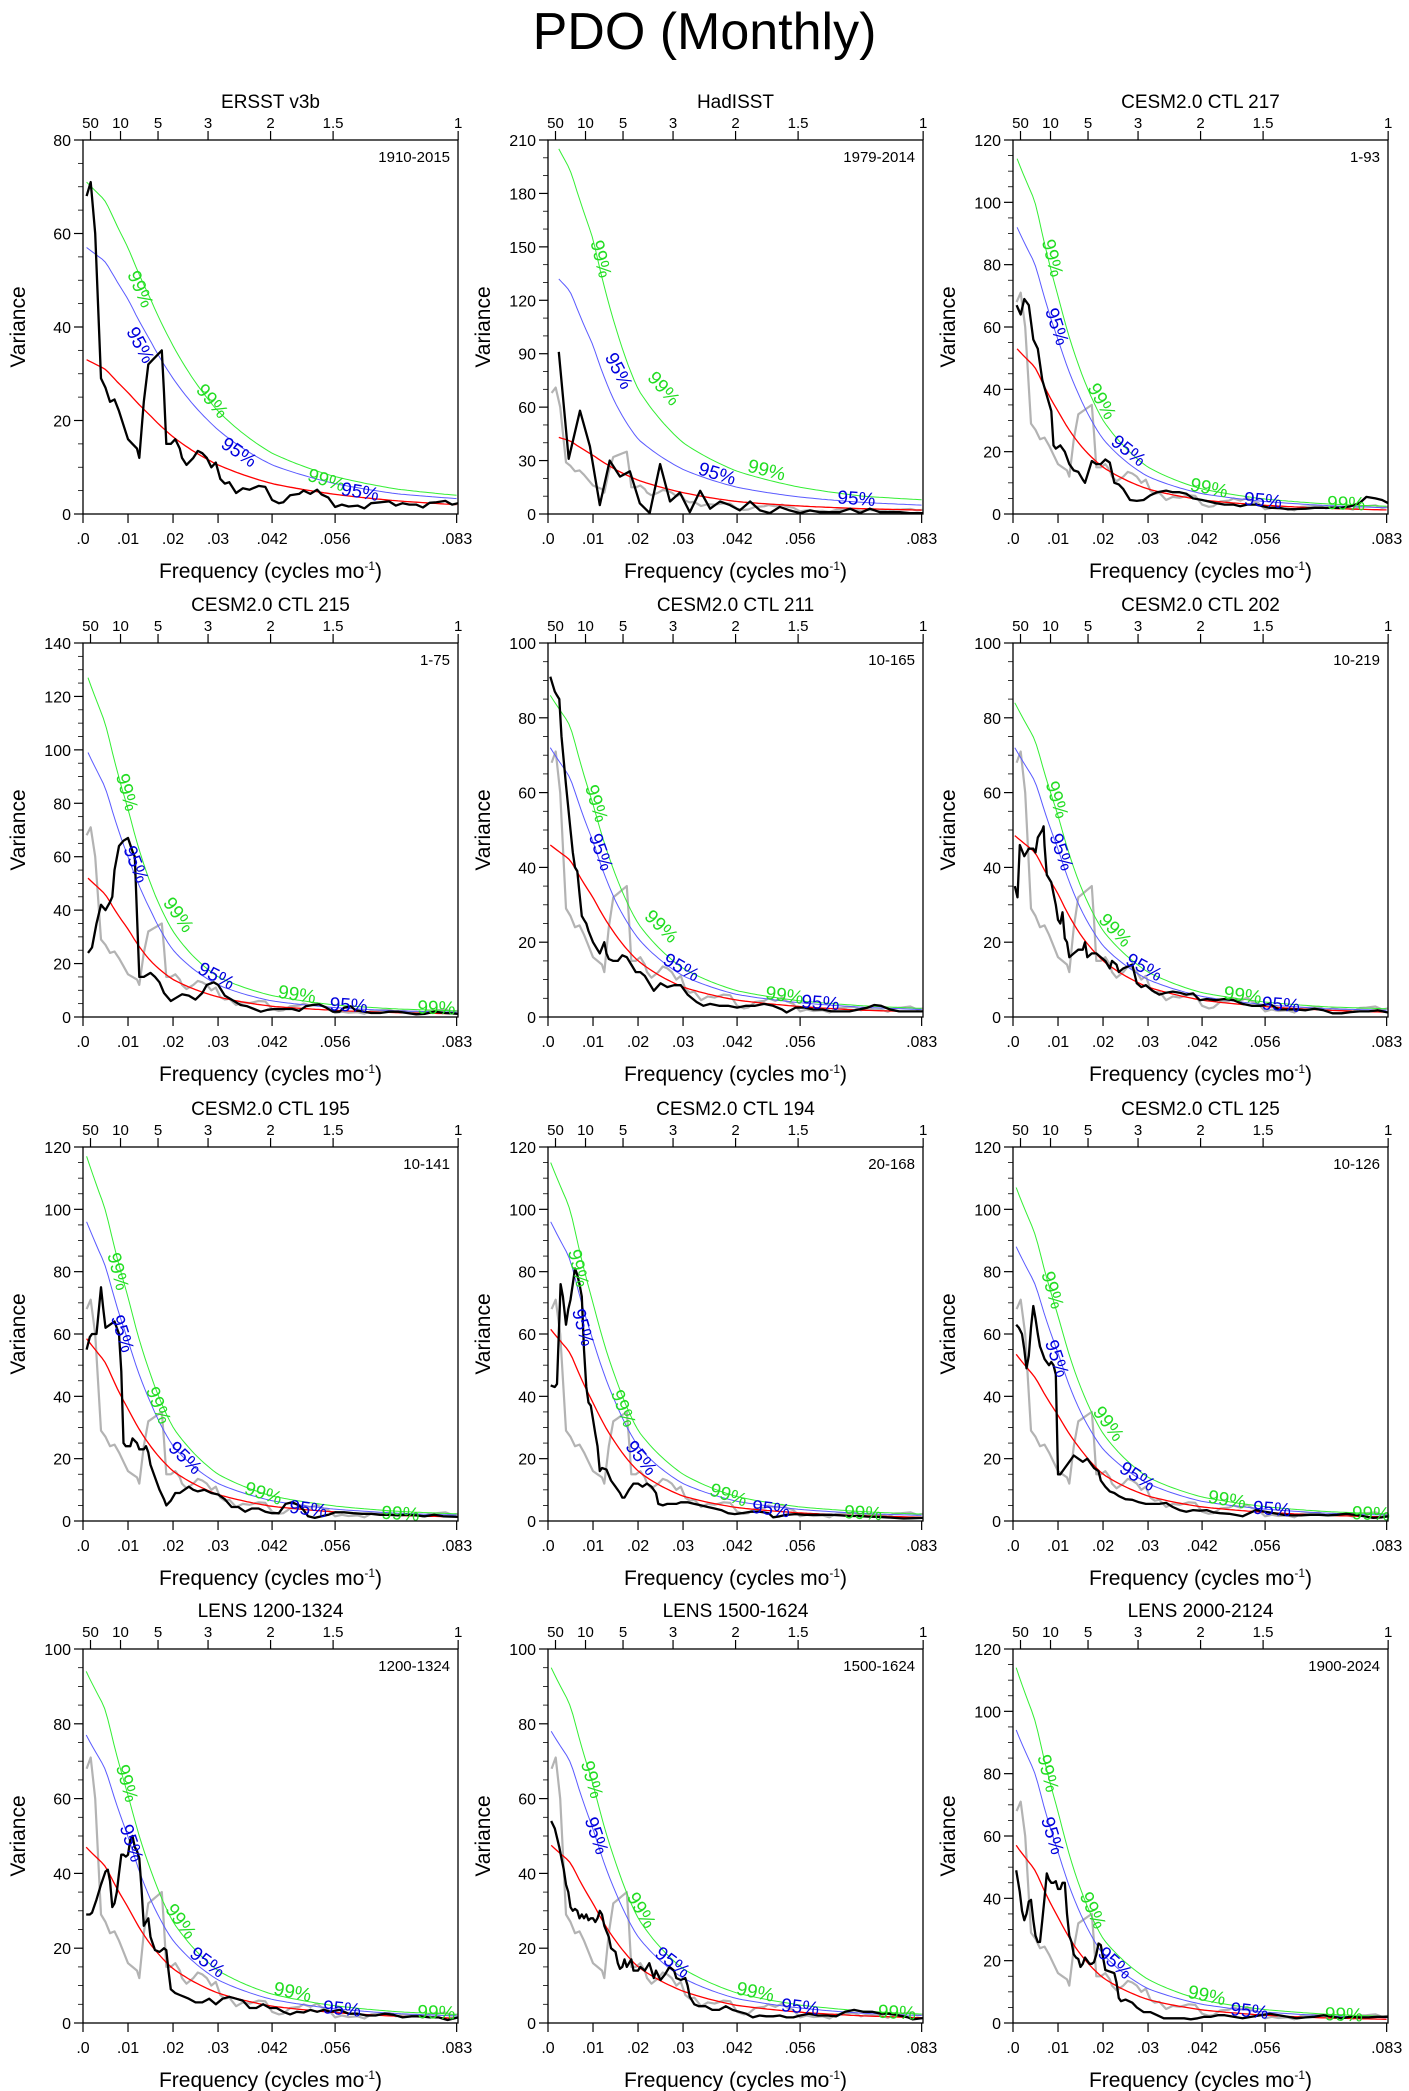 This screenshot has width=1409, height=2091. Describe the element at coordinates (1356, 660) in the screenshot. I see `period-label: 10-219` at that location.